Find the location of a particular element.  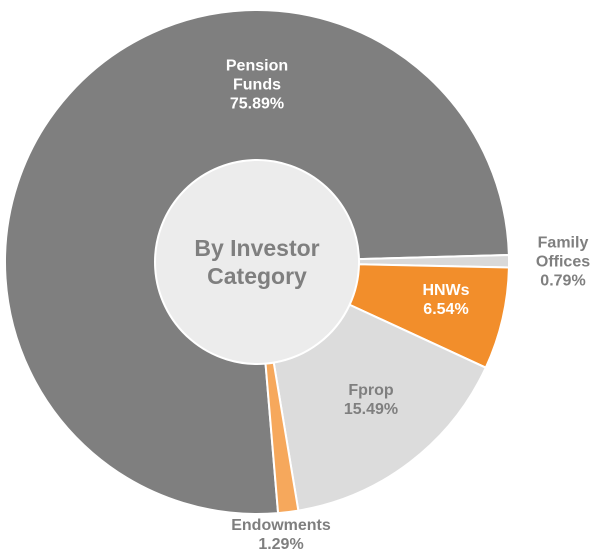

slice-value: 75.89% is located at coordinates (257, 104).